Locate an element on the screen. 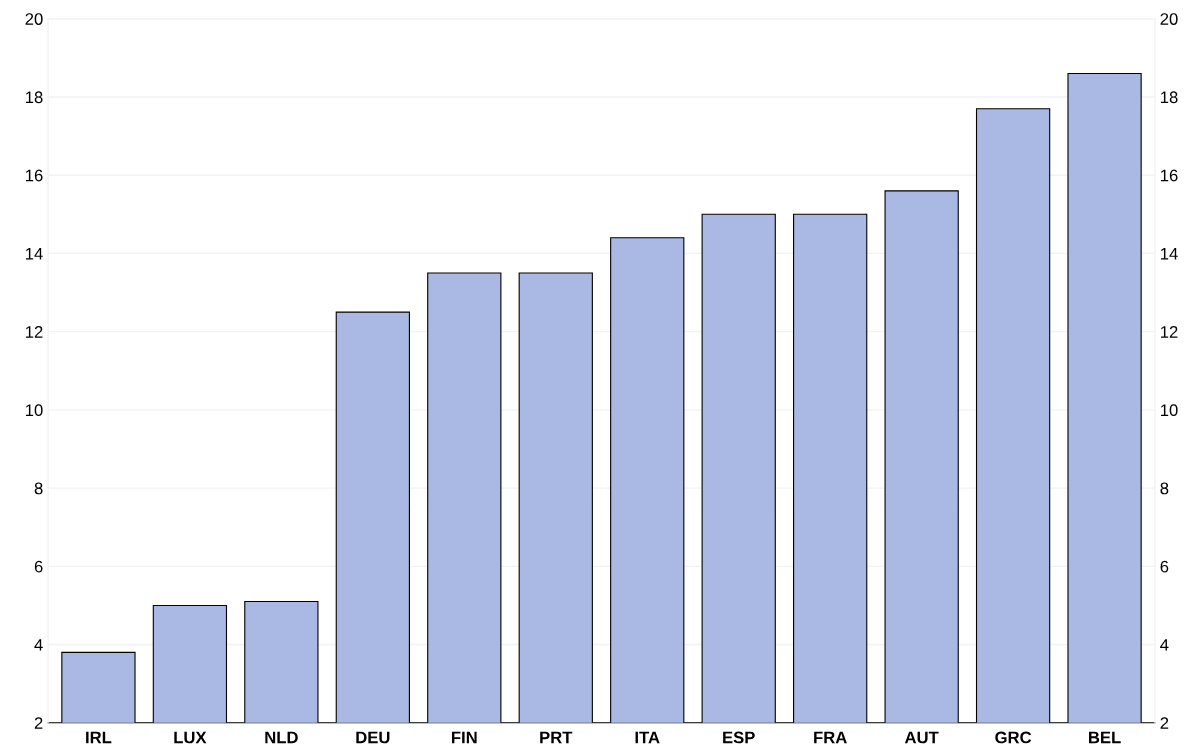 Image resolution: width=1203 pixels, height=749 pixels. y2-tick-label: 12 is located at coordinates (1169, 332).